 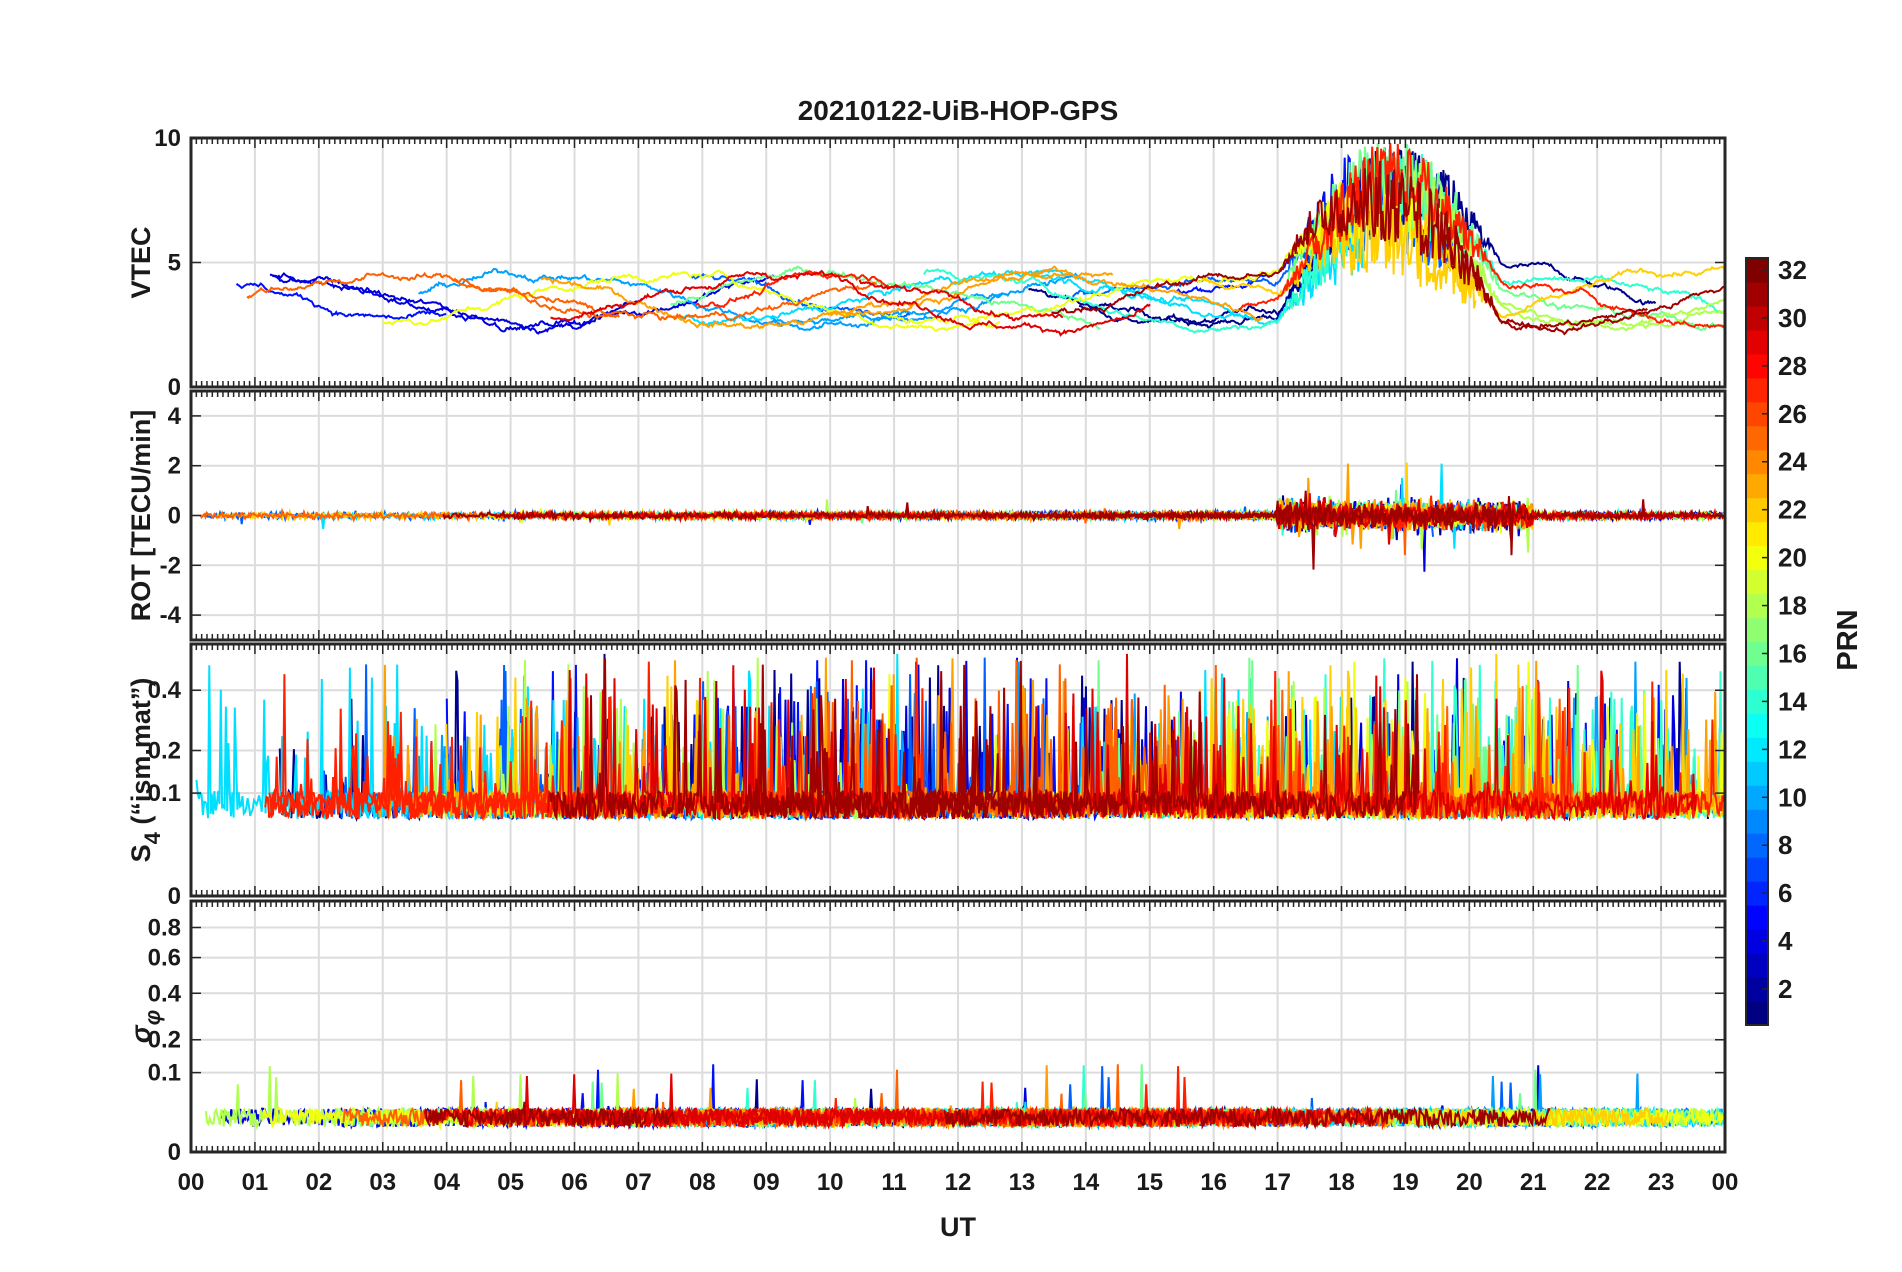 I want to click on y-tick-label: 0.8, so click(x=164, y=927).